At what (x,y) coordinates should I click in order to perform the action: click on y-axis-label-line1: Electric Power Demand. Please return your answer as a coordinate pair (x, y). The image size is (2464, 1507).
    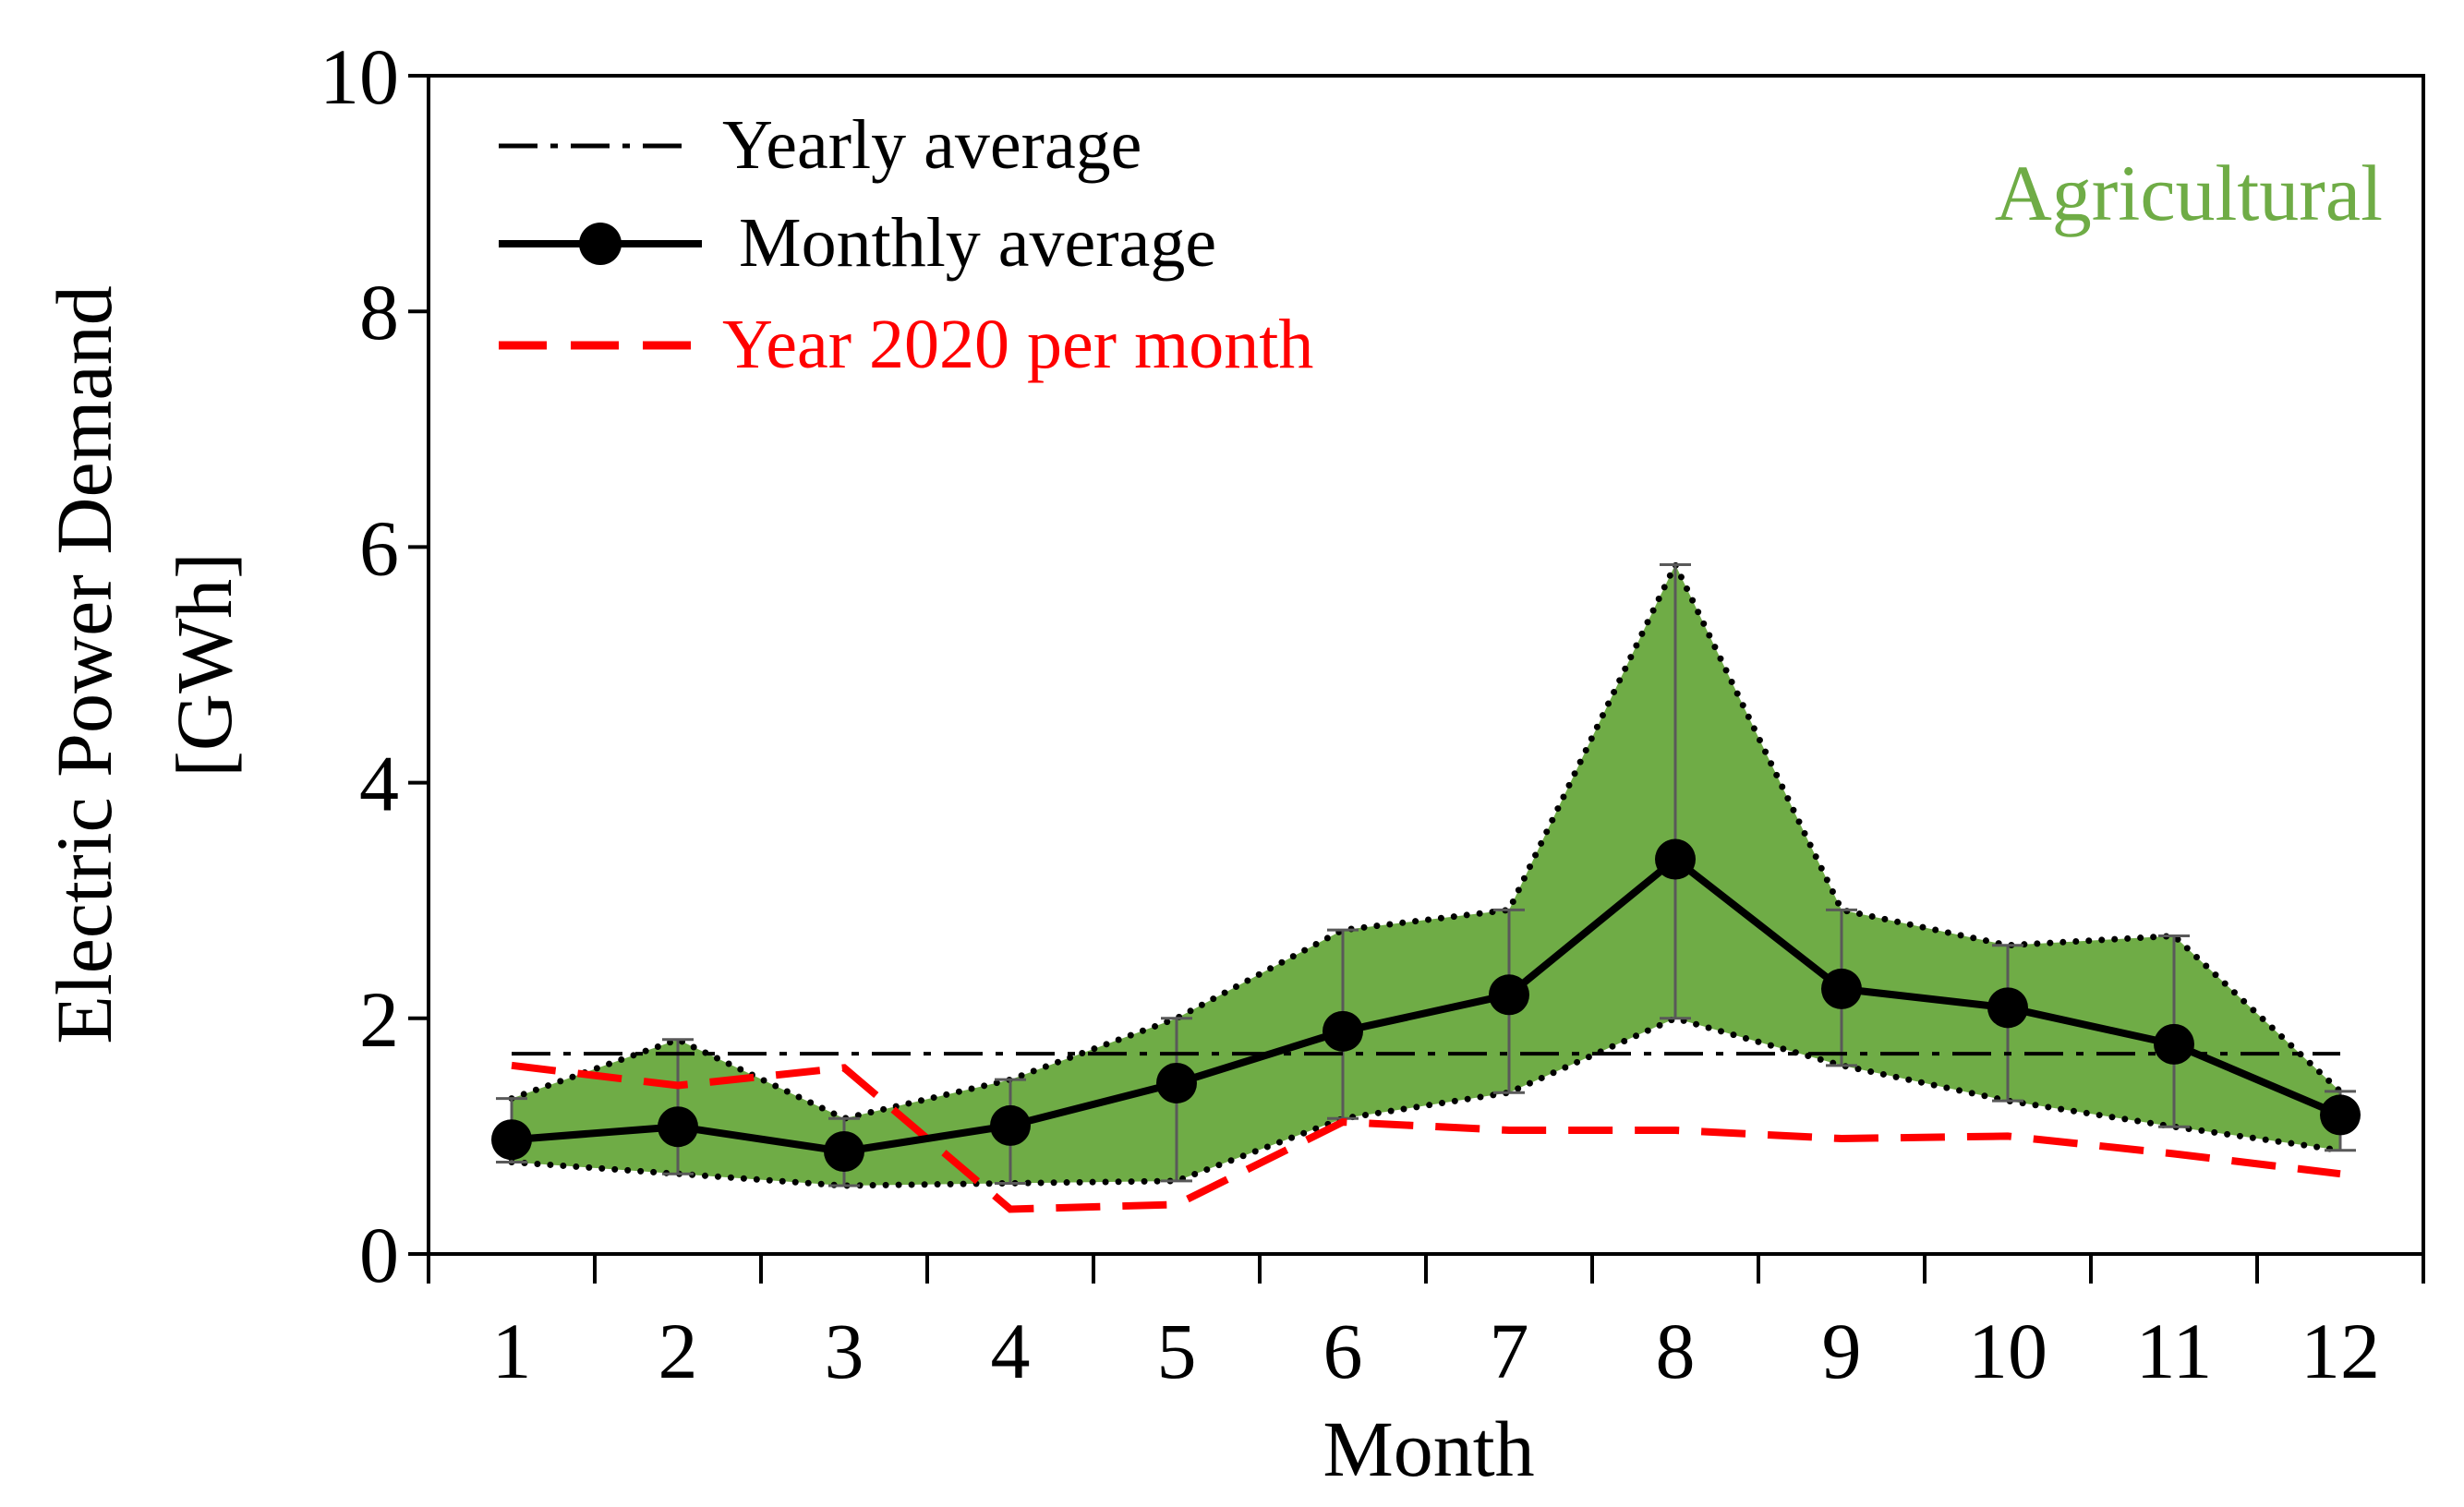
    Looking at the image, I should click on (84, 664).